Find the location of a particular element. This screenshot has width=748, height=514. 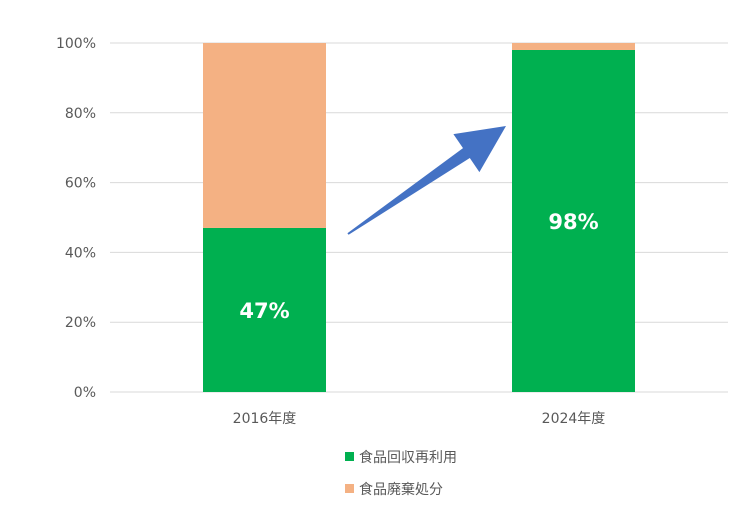

y-tick-label: 40% is located at coordinates (80, 253).